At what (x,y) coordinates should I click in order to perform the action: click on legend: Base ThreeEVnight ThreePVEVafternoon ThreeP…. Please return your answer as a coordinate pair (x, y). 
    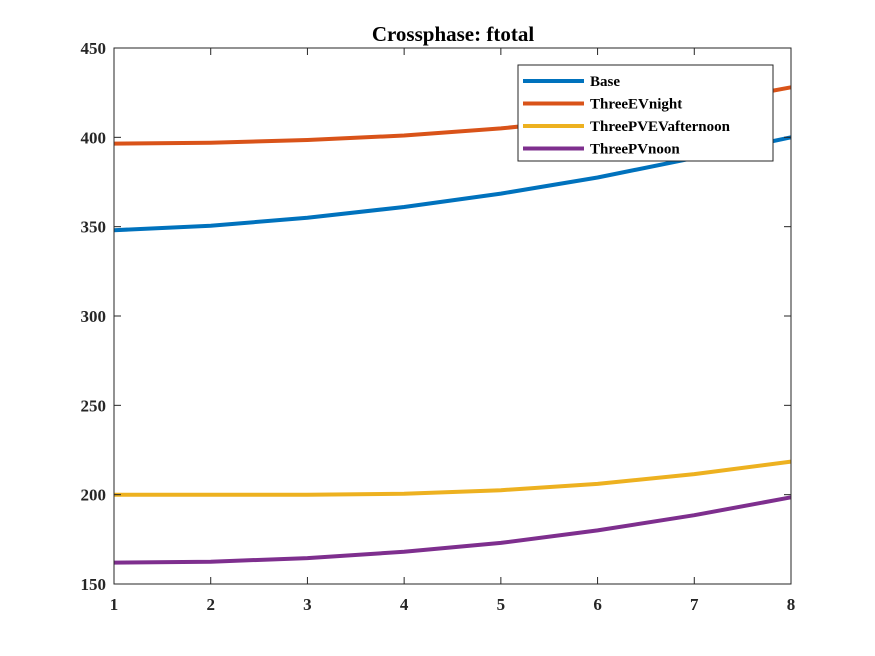
    Looking at the image, I should click on (645, 113).